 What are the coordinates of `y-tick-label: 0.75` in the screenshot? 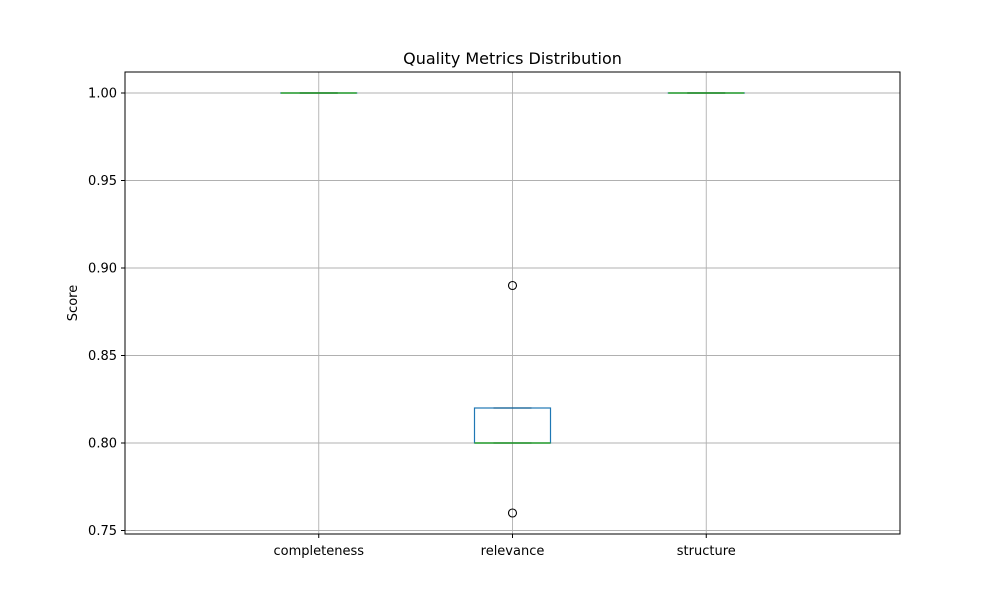 It's located at (102, 531).